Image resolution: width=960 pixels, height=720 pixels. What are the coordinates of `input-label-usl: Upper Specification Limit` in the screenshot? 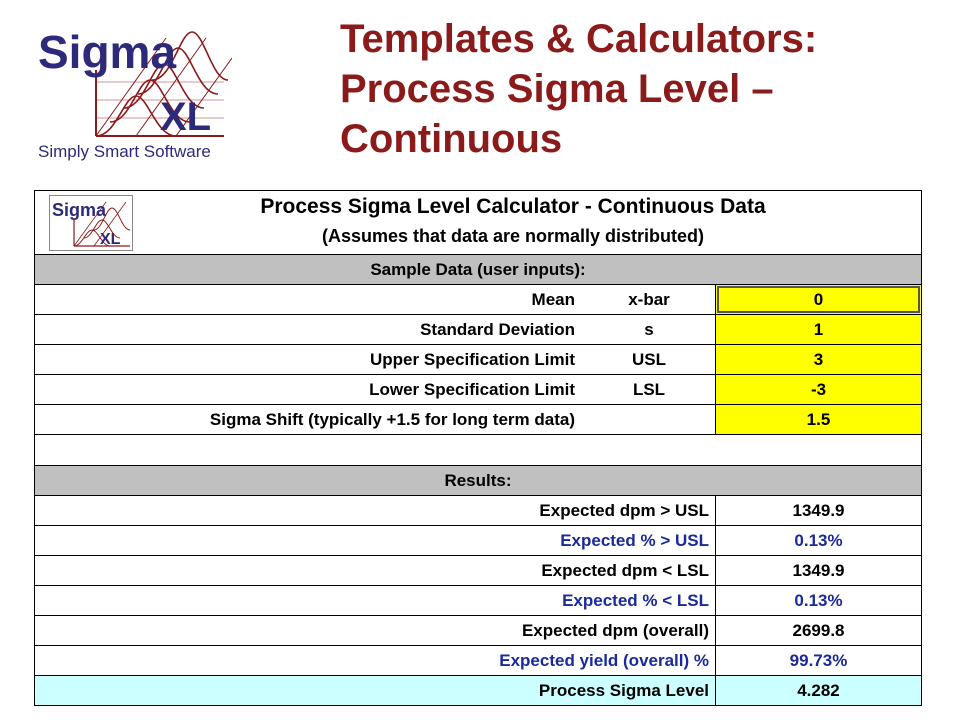 It's located at (472, 359).